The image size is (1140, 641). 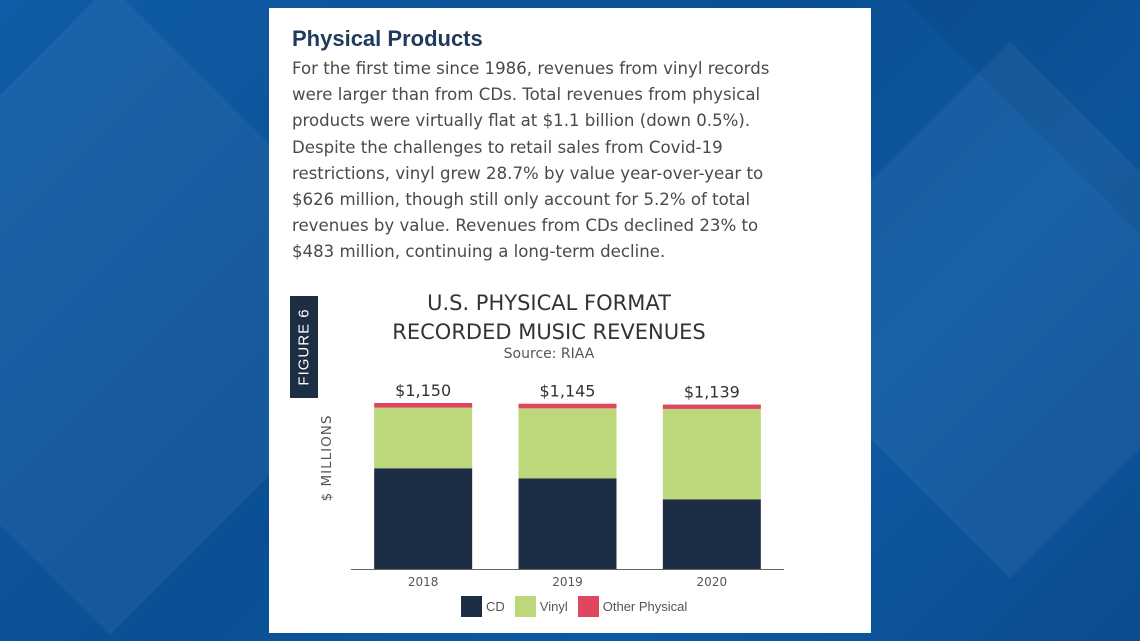 I want to click on legend-label: CD, so click(x=495, y=606).